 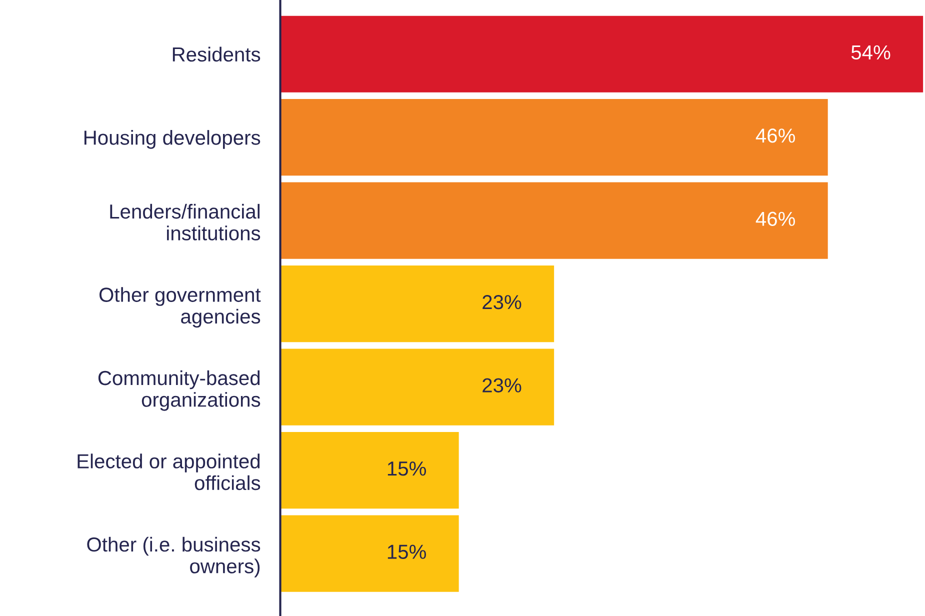 What do you see at coordinates (185, 222) in the screenshot?
I see `y-tick-label: Lenders/financial institutions` at bounding box center [185, 222].